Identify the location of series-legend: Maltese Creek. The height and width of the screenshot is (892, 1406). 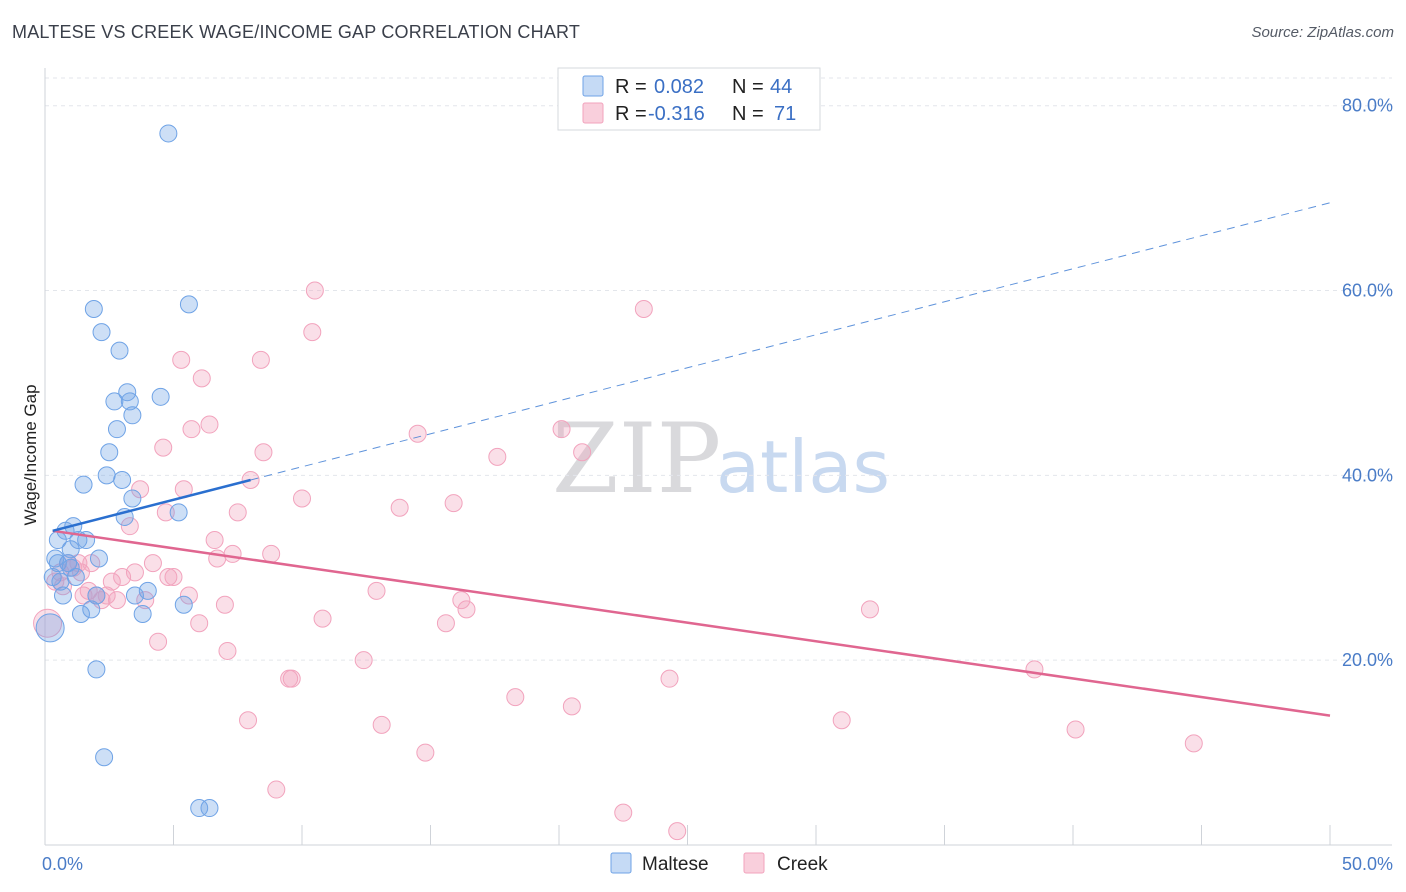
(719, 863).